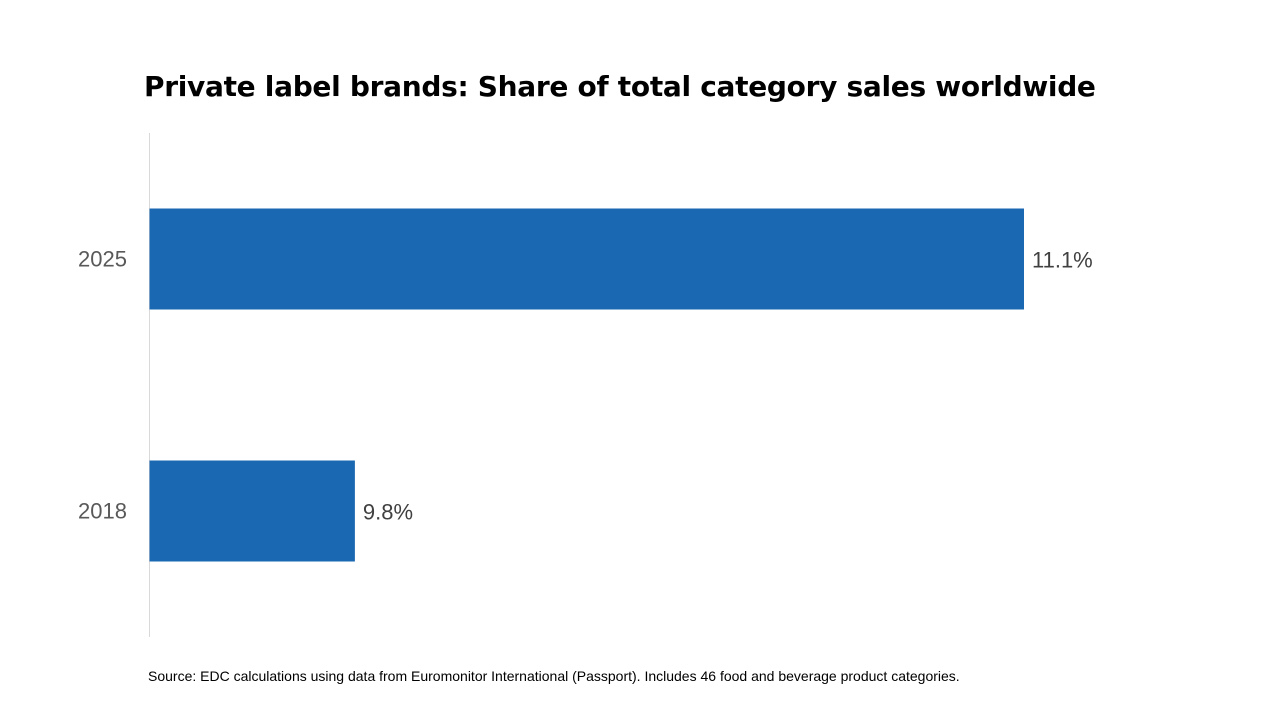 This screenshot has height=720, width=1280. I want to click on category-label-2025: 2025, so click(102, 259).